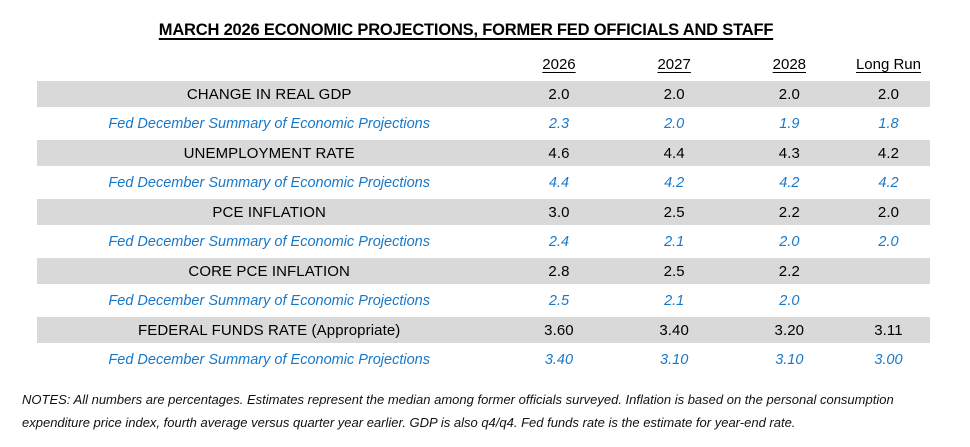 This screenshot has width=970, height=447. What do you see at coordinates (269, 212) in the screenshot?
I see `metric-label: PCE INFLATION` at bounding box center [269, 212].